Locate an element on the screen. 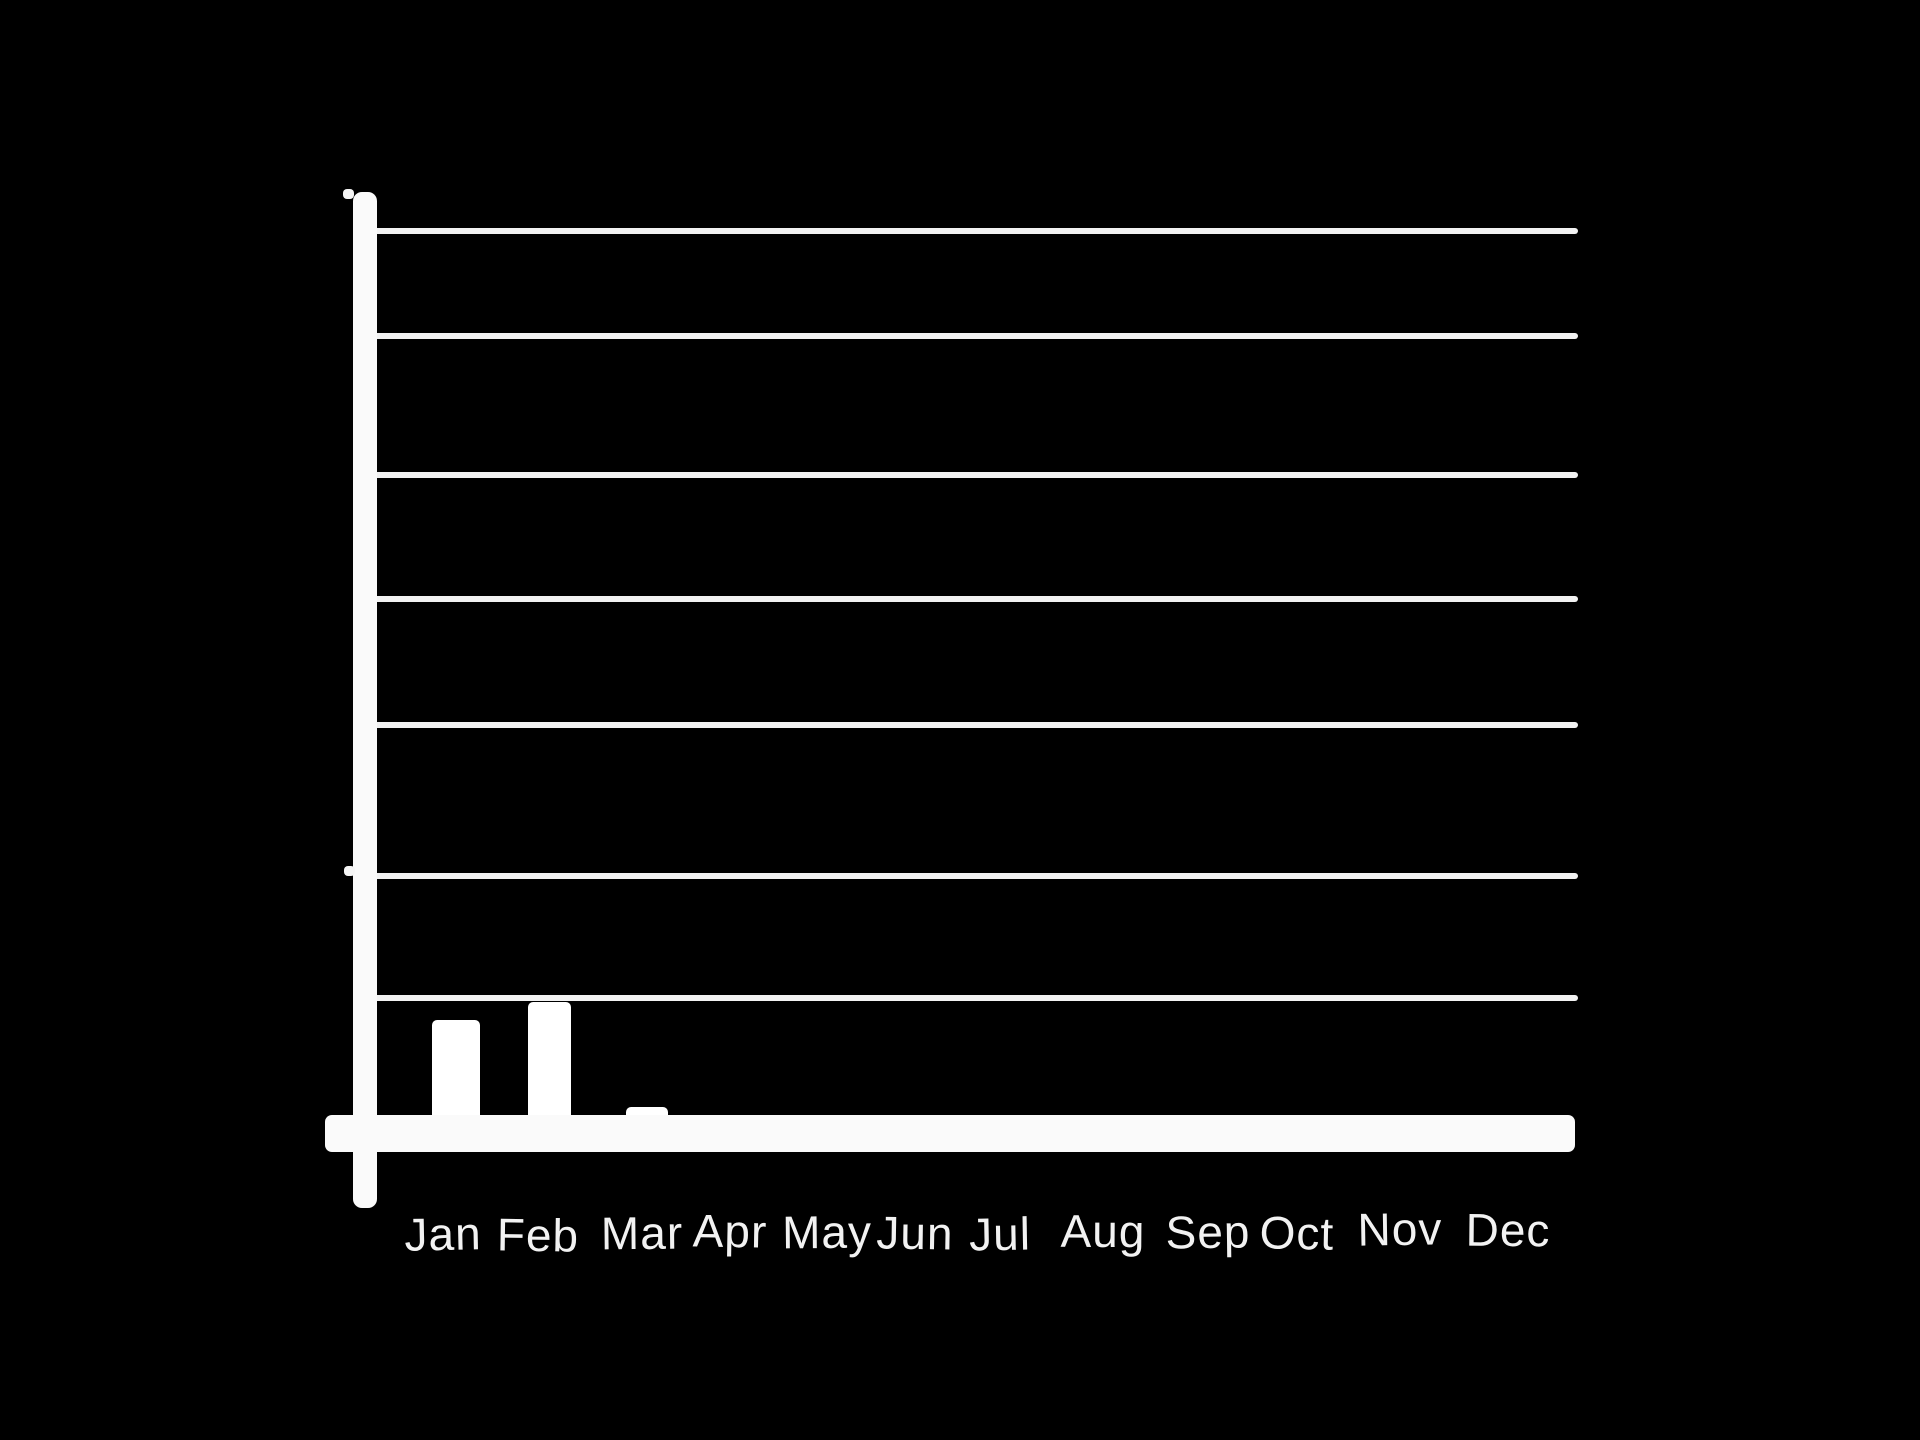 The width and height of the screenshot is (1920, 1440). x-axis-line is located at coordinates (950, 1133).